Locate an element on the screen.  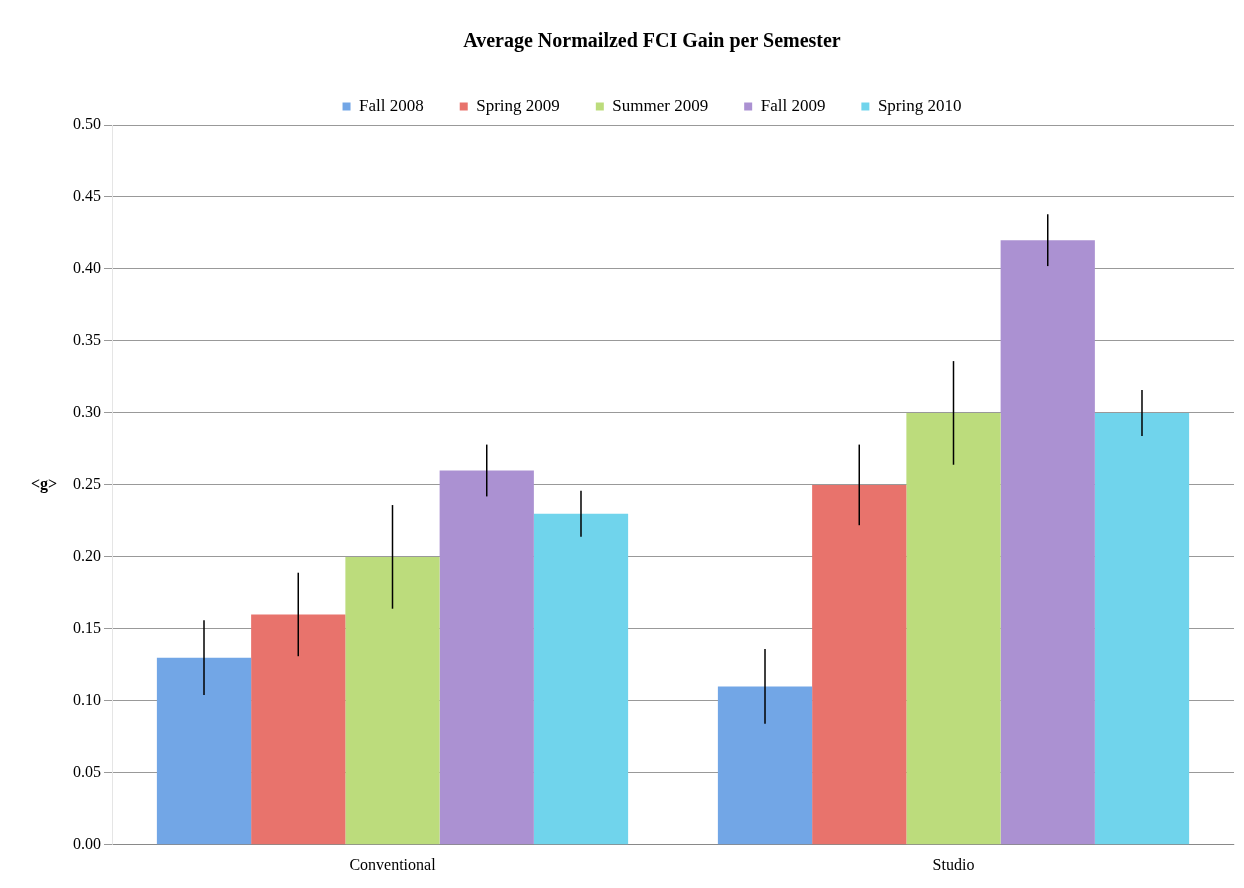
y-tick-label: 0.15 is located at coordinates (87, 628).